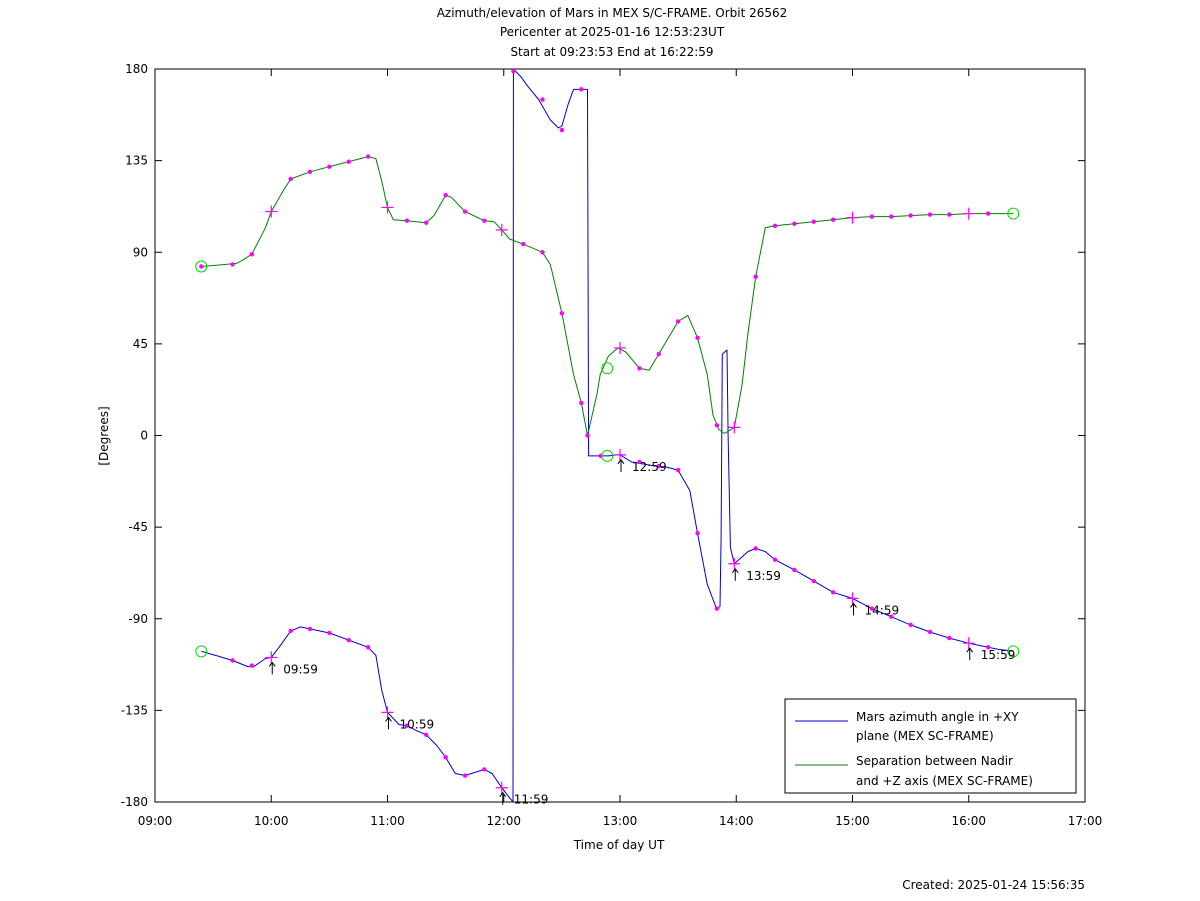 The width and height of the screenshot is (1200, 901). I want to click on x-tick-label: 11:00, so click(387, 821).